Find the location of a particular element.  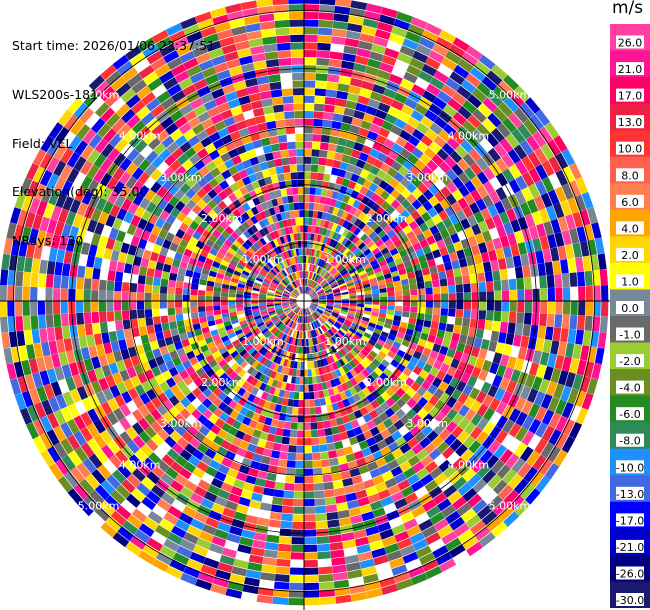

colorbar-tick-label: 21.0 is located at coordinates (630, 69).